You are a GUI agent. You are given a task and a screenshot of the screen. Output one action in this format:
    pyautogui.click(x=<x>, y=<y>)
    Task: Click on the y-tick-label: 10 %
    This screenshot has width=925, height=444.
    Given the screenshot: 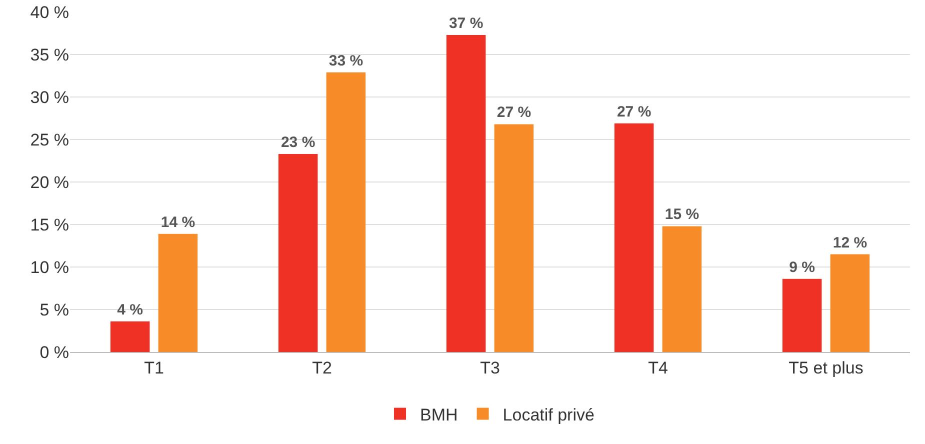 What is the action you would take?
    pyautogui.click(x=49, y=267)
    